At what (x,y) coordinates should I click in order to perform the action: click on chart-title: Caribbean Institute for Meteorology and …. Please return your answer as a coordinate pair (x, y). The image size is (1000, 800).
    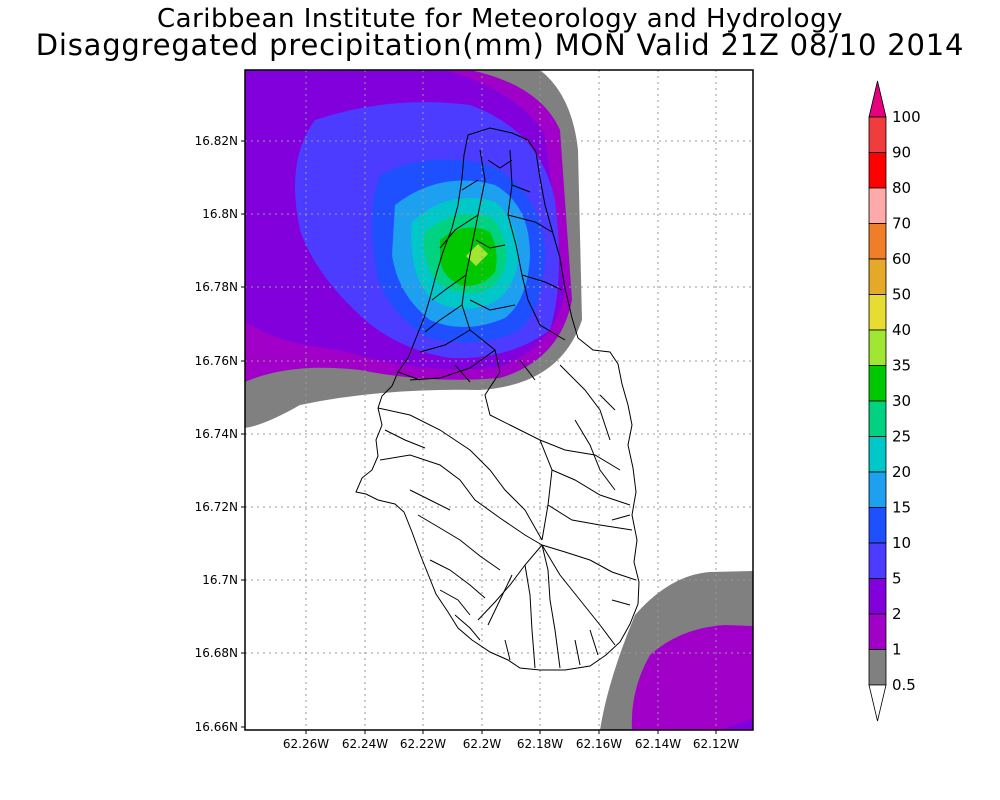
    Looking at the image, I should click on (500, 19).